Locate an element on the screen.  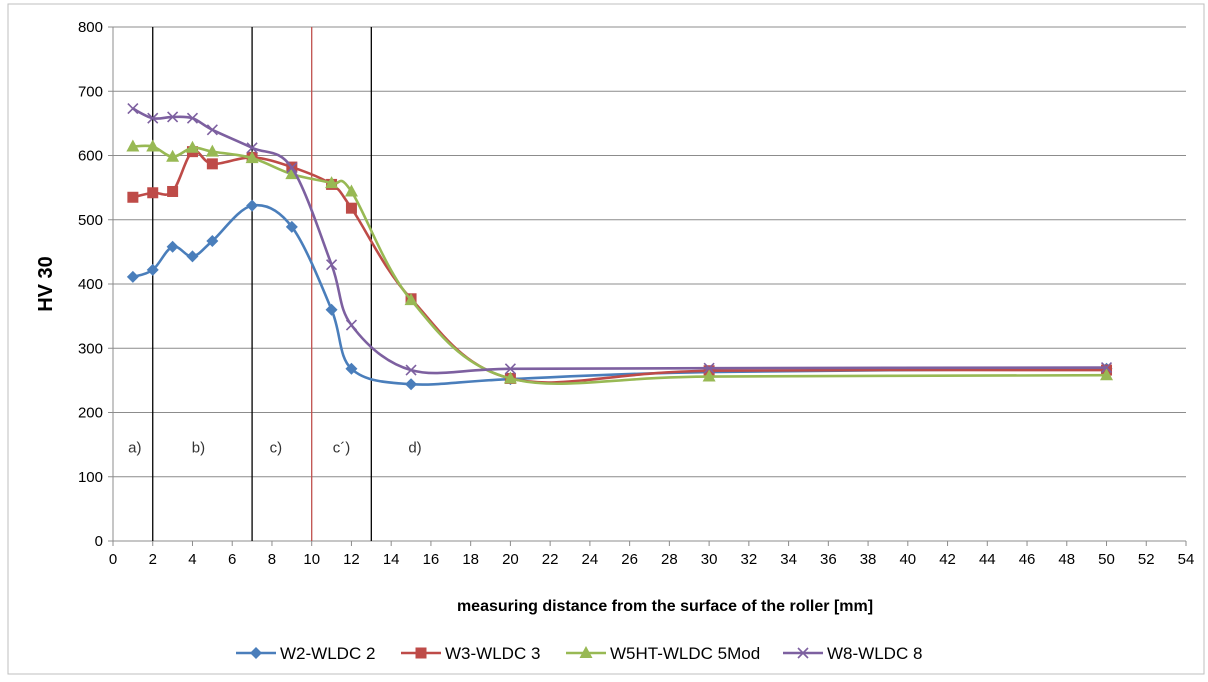
zone-labels: a) b) c) c´) d) is located at coordinates (275, 447).